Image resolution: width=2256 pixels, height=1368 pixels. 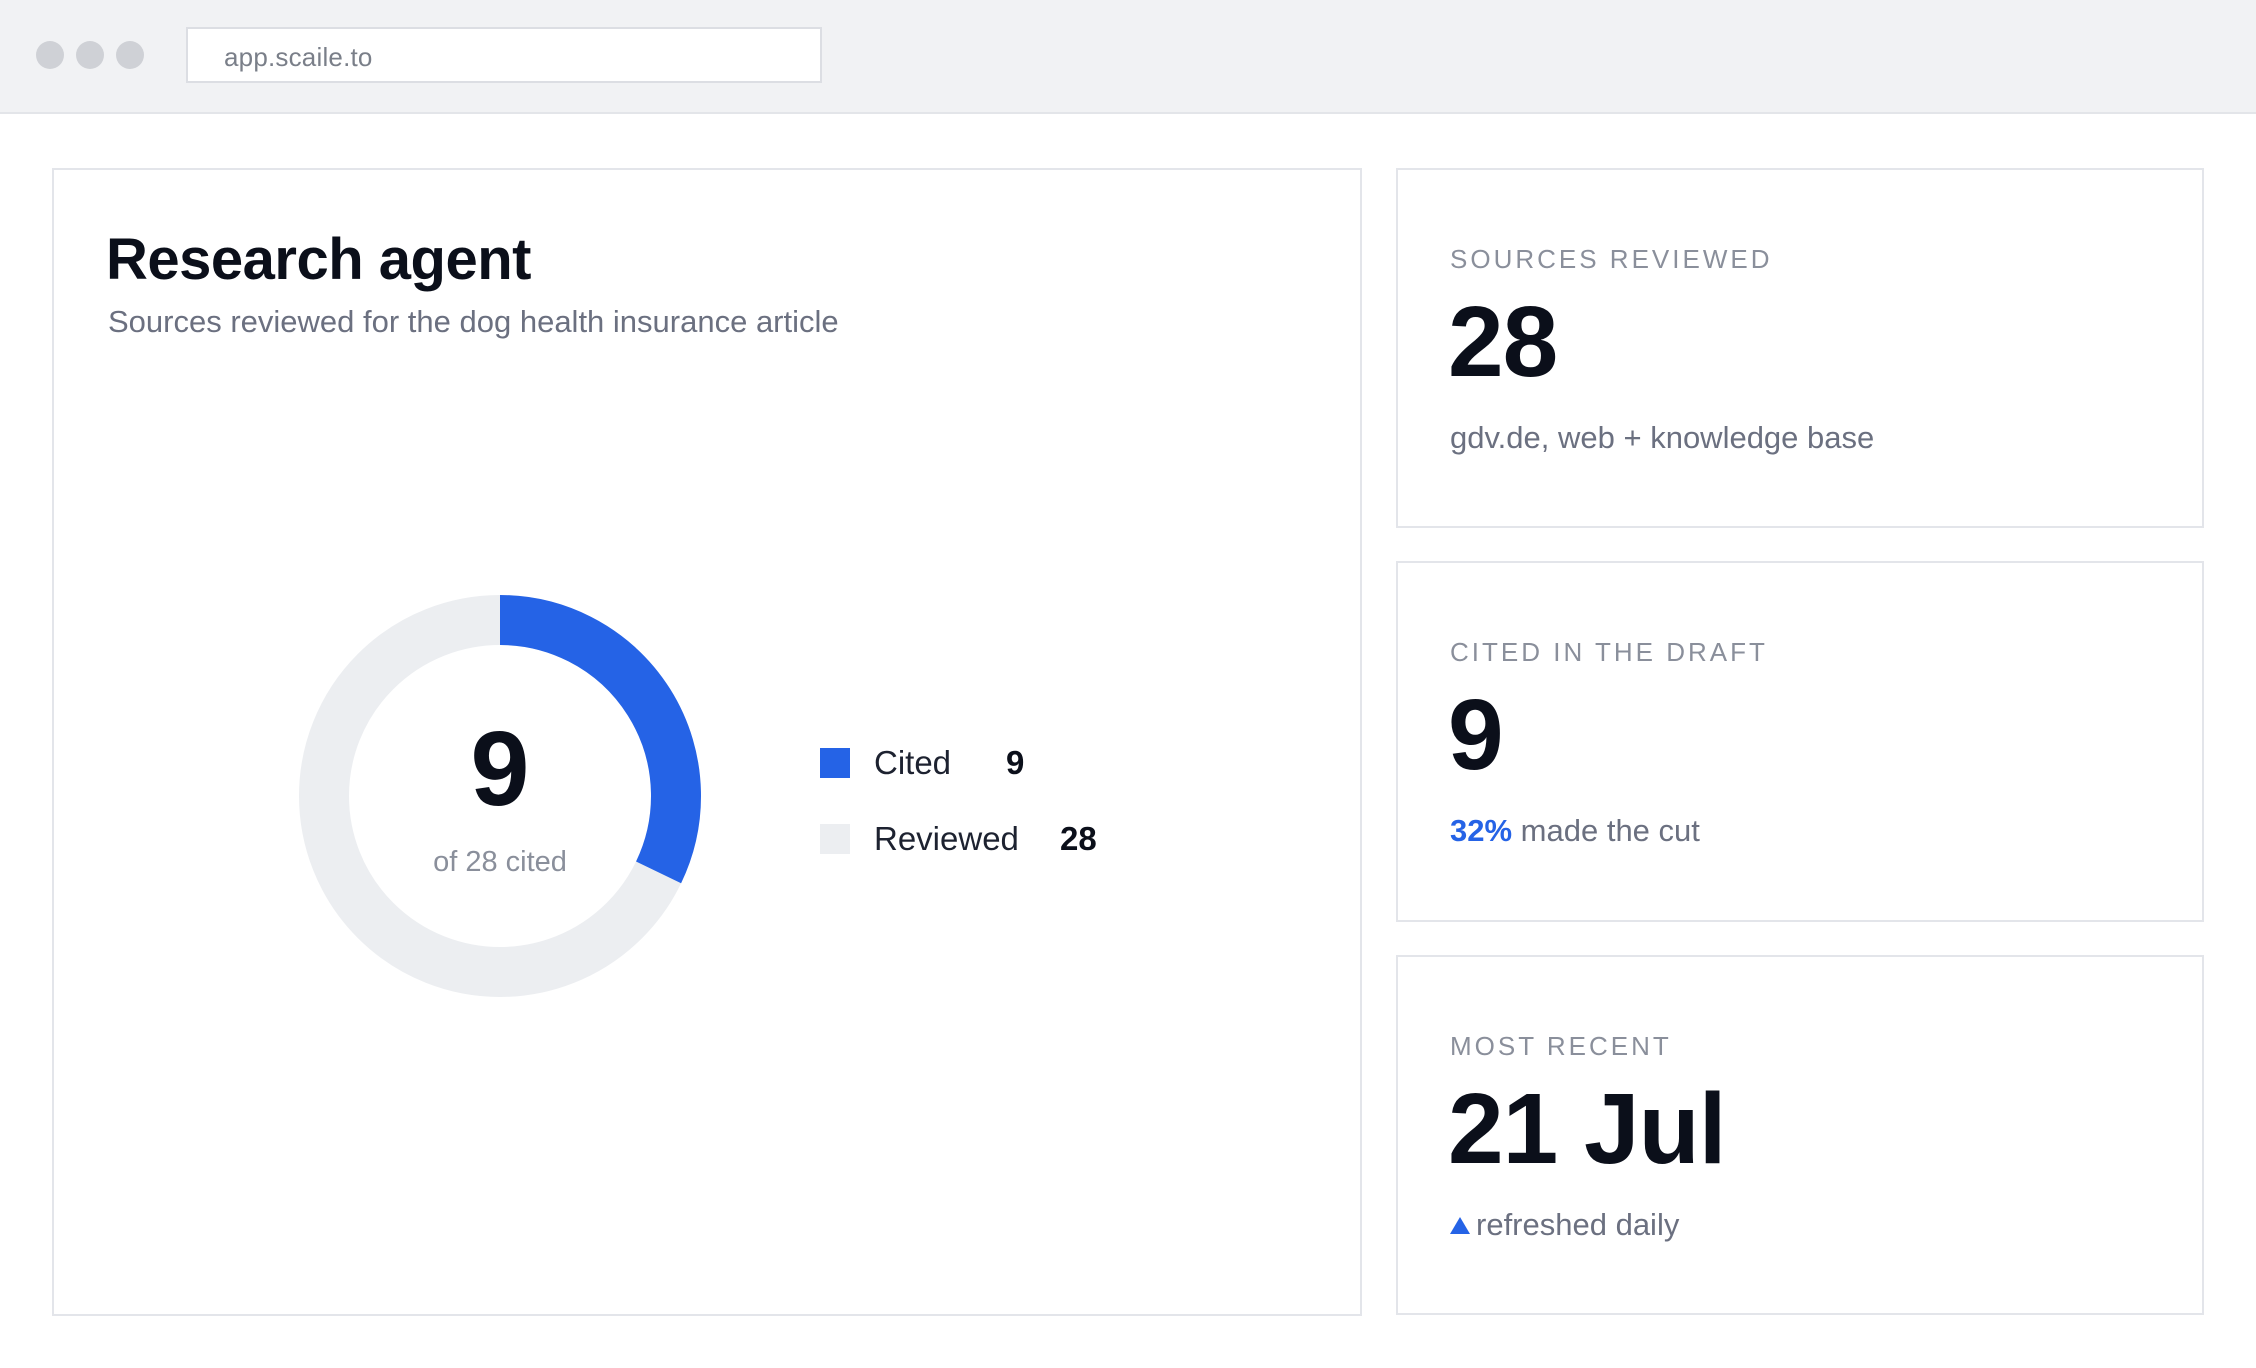 What do you see at coordinates (1578, 1224) in the screenshot?
I see `stat-note: refreshed daily` at bounding box center [1578, 1224].